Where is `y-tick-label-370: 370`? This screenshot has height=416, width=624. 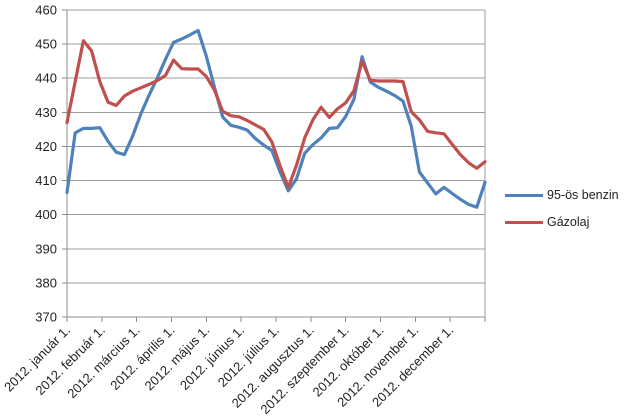 y-tick-label-370: 370 is located at coordinates (46, 317).